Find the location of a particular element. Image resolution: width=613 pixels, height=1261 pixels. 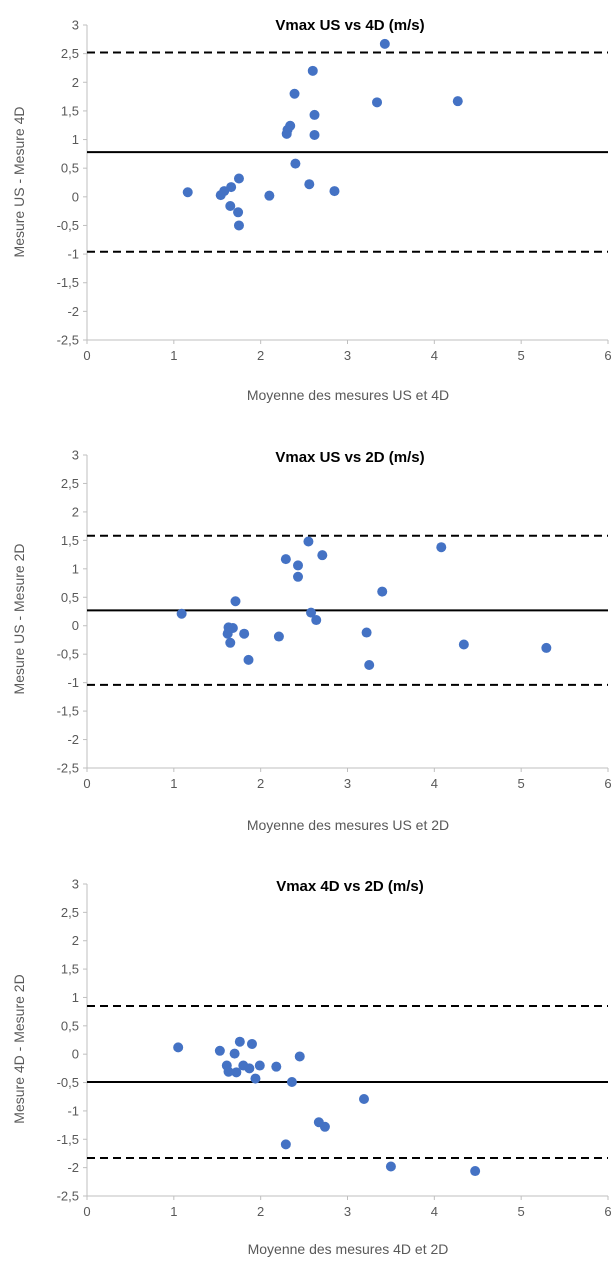

chart-title: Vmax 4D vs 2D (m/s) is located at coordinates (350, 886).